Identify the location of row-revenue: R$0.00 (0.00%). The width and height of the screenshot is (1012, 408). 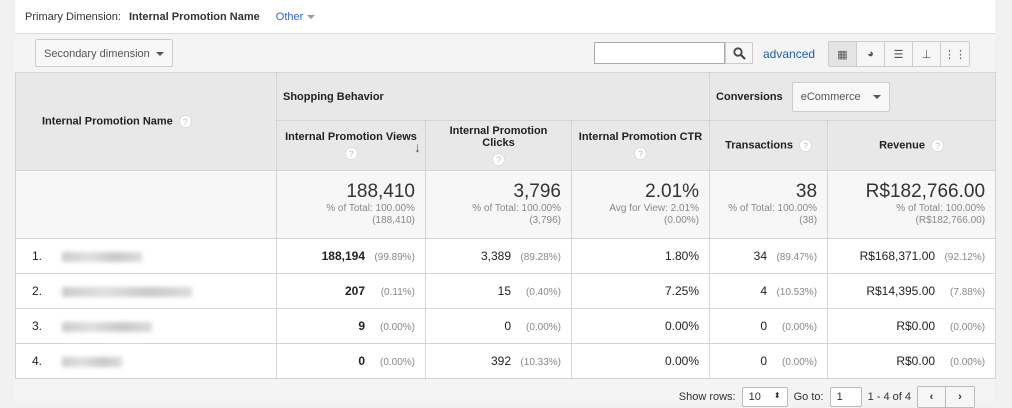
(912, 326).